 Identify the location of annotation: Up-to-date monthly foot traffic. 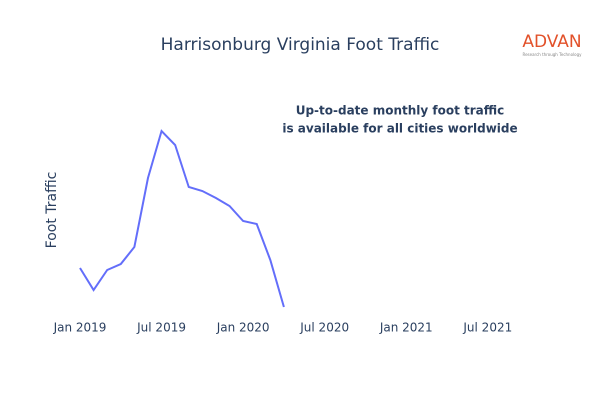
(400, 111).